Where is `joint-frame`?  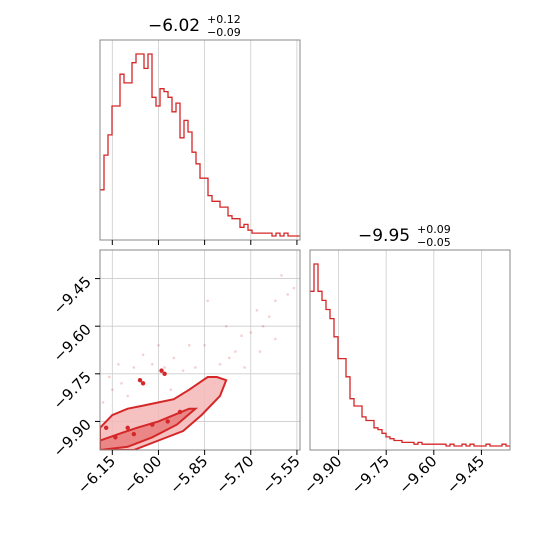 joint-frame is located at coordinates (200, 350).